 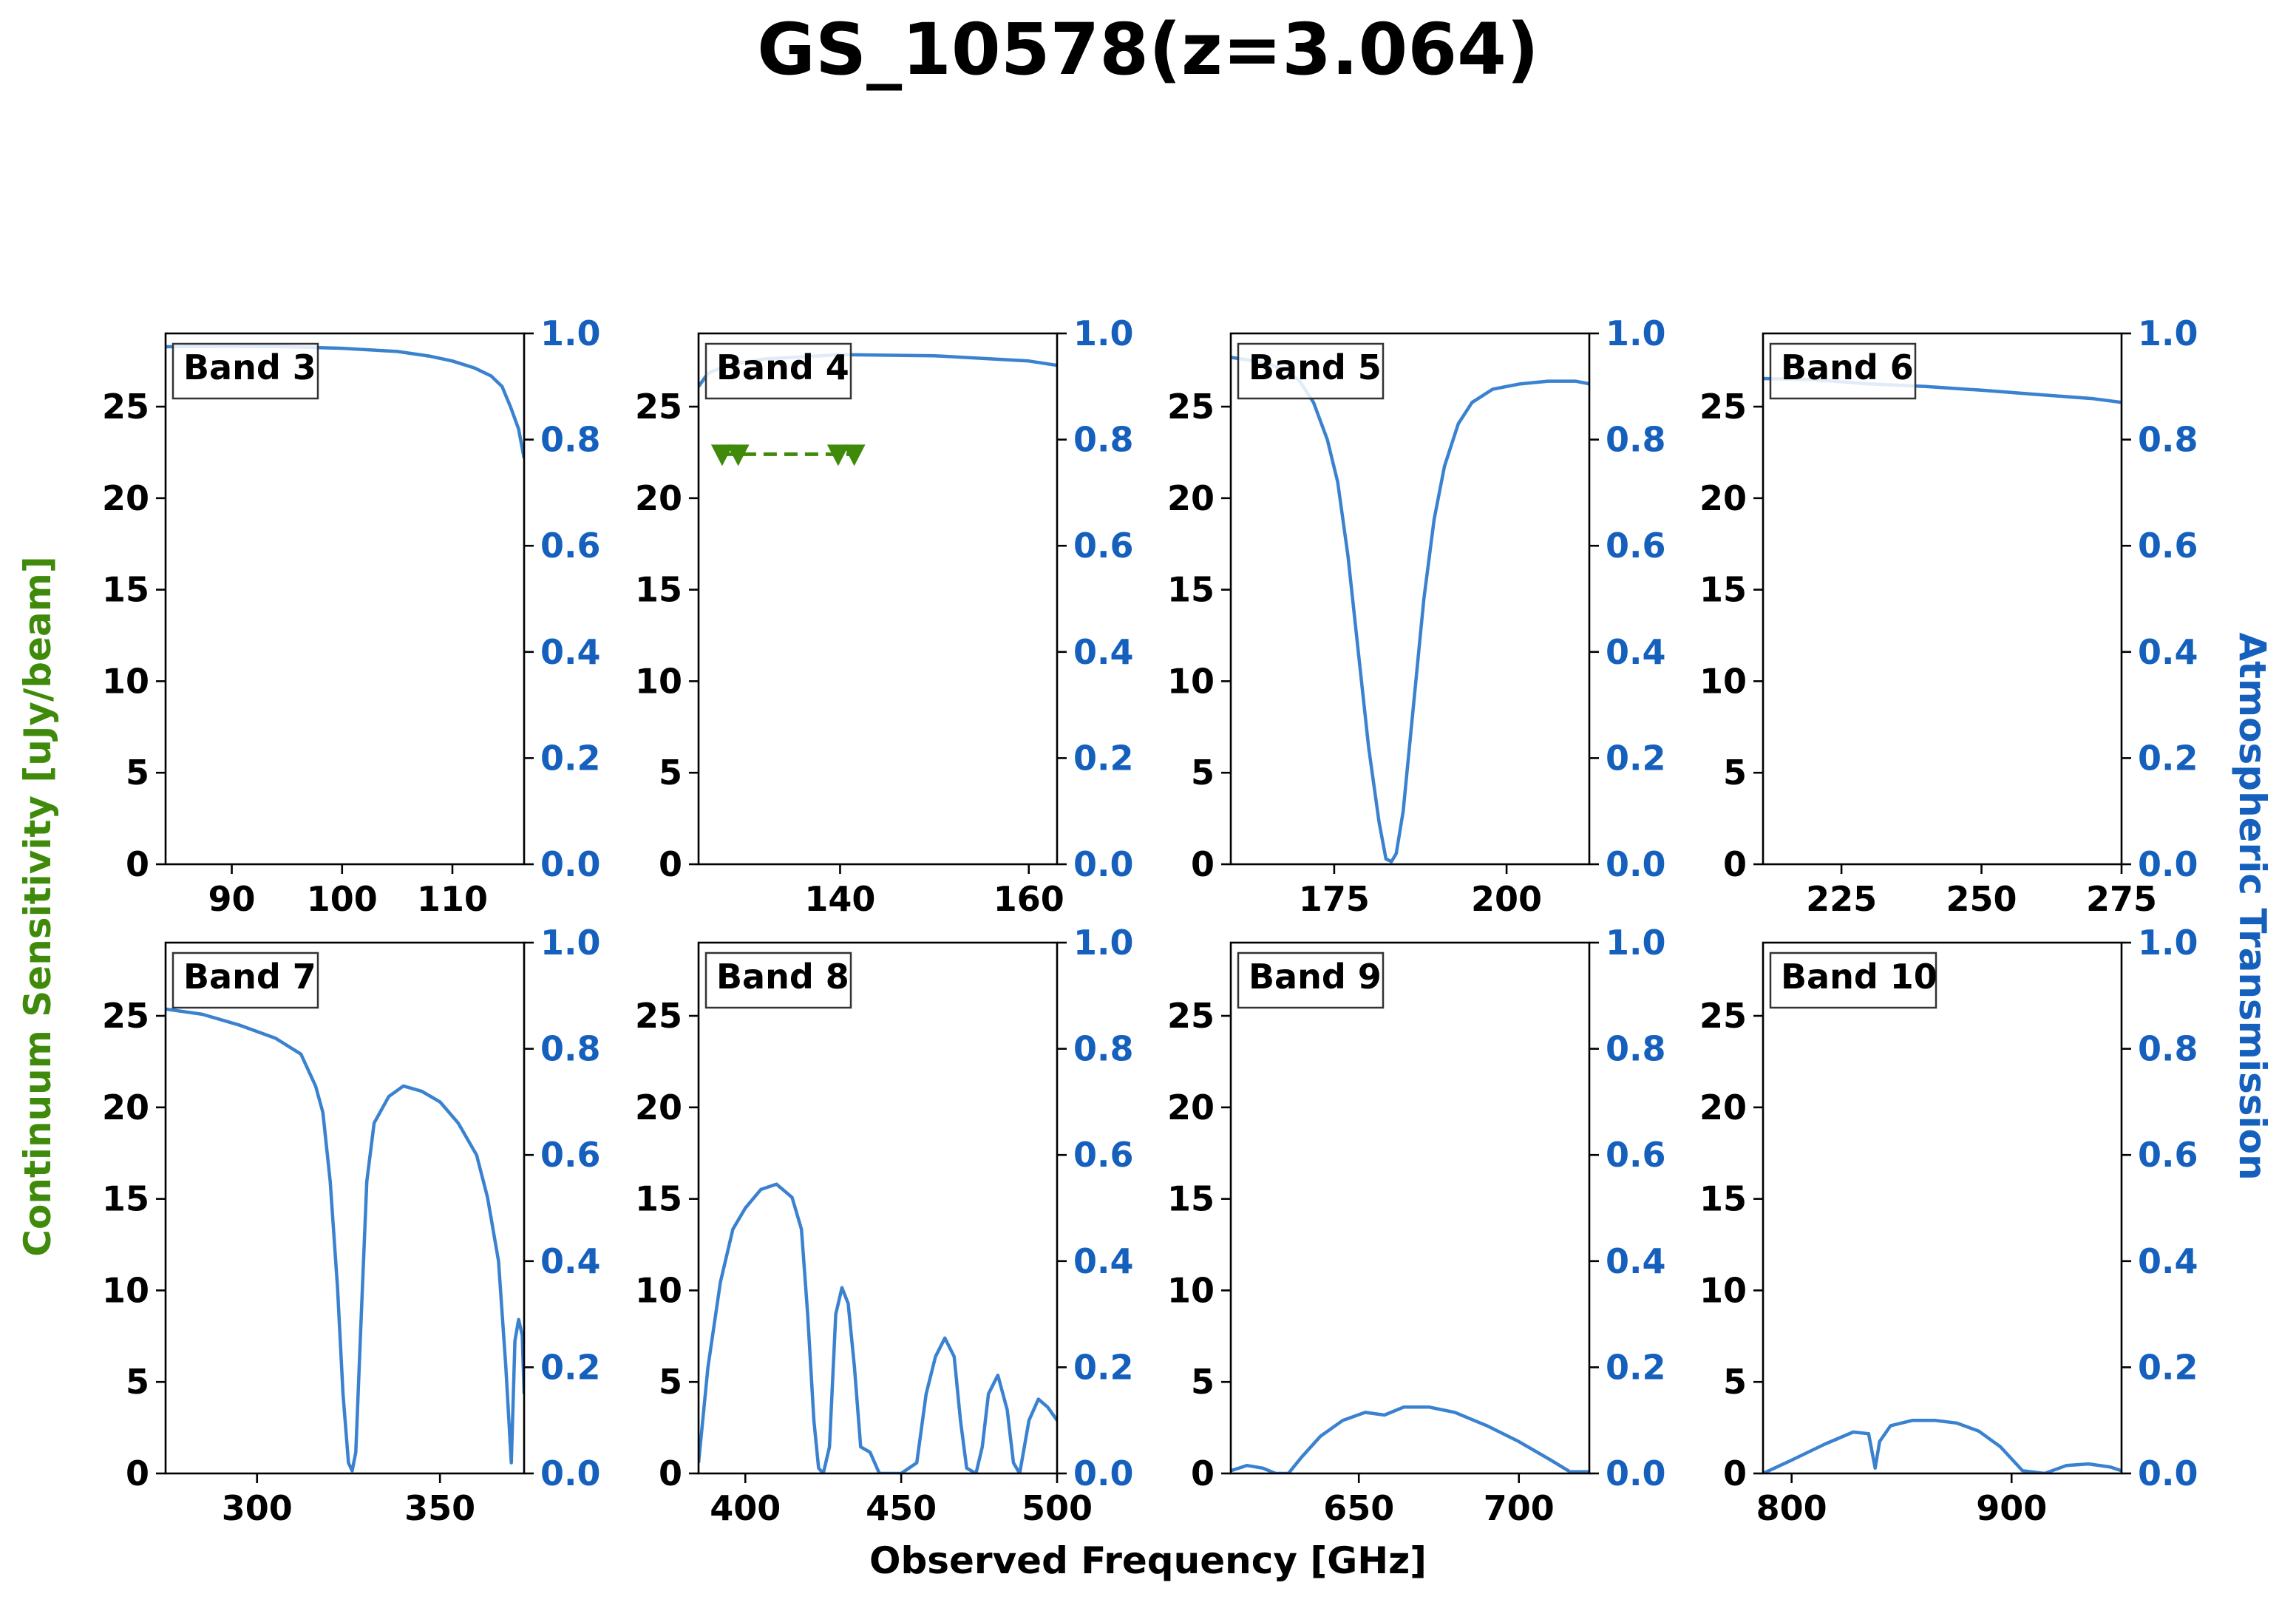 What do you see at coordinates (901, 1508) in the screenshot?
I see `x-tick-label: 450` at bounding box center [901, 1508].